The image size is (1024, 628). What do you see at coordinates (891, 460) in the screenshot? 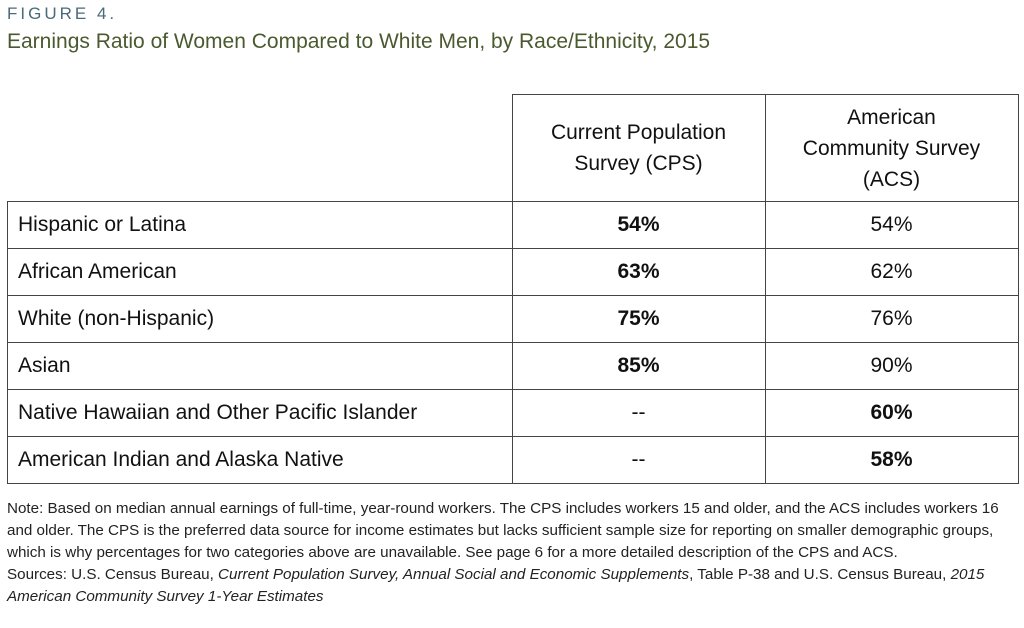
I see `acs-value: 58%` at bounding box center [891, 460].